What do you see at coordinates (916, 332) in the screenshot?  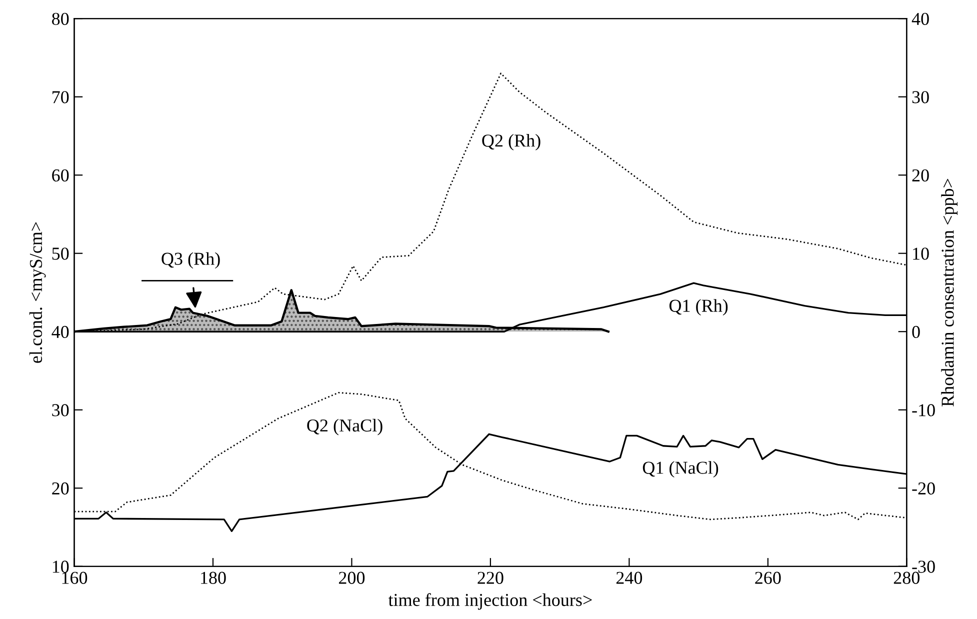 I see `y2-tick-label: 0` at bounding box center [916, 332].